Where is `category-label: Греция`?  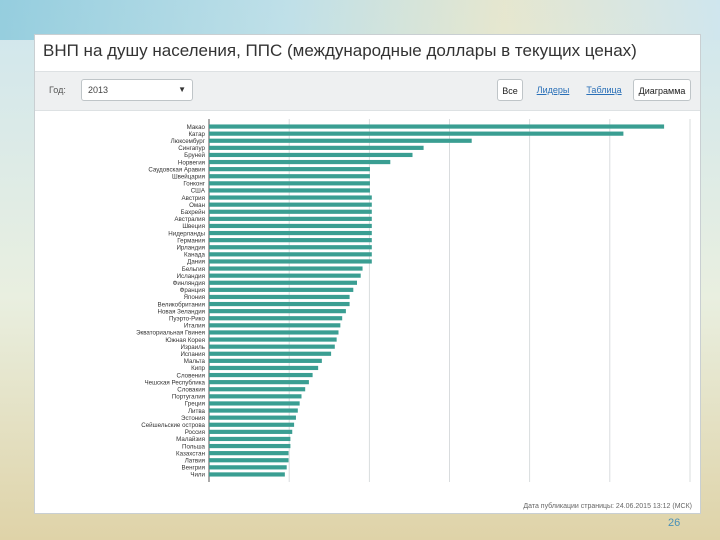
category-label: Греция is located at coordinates (195, 404).